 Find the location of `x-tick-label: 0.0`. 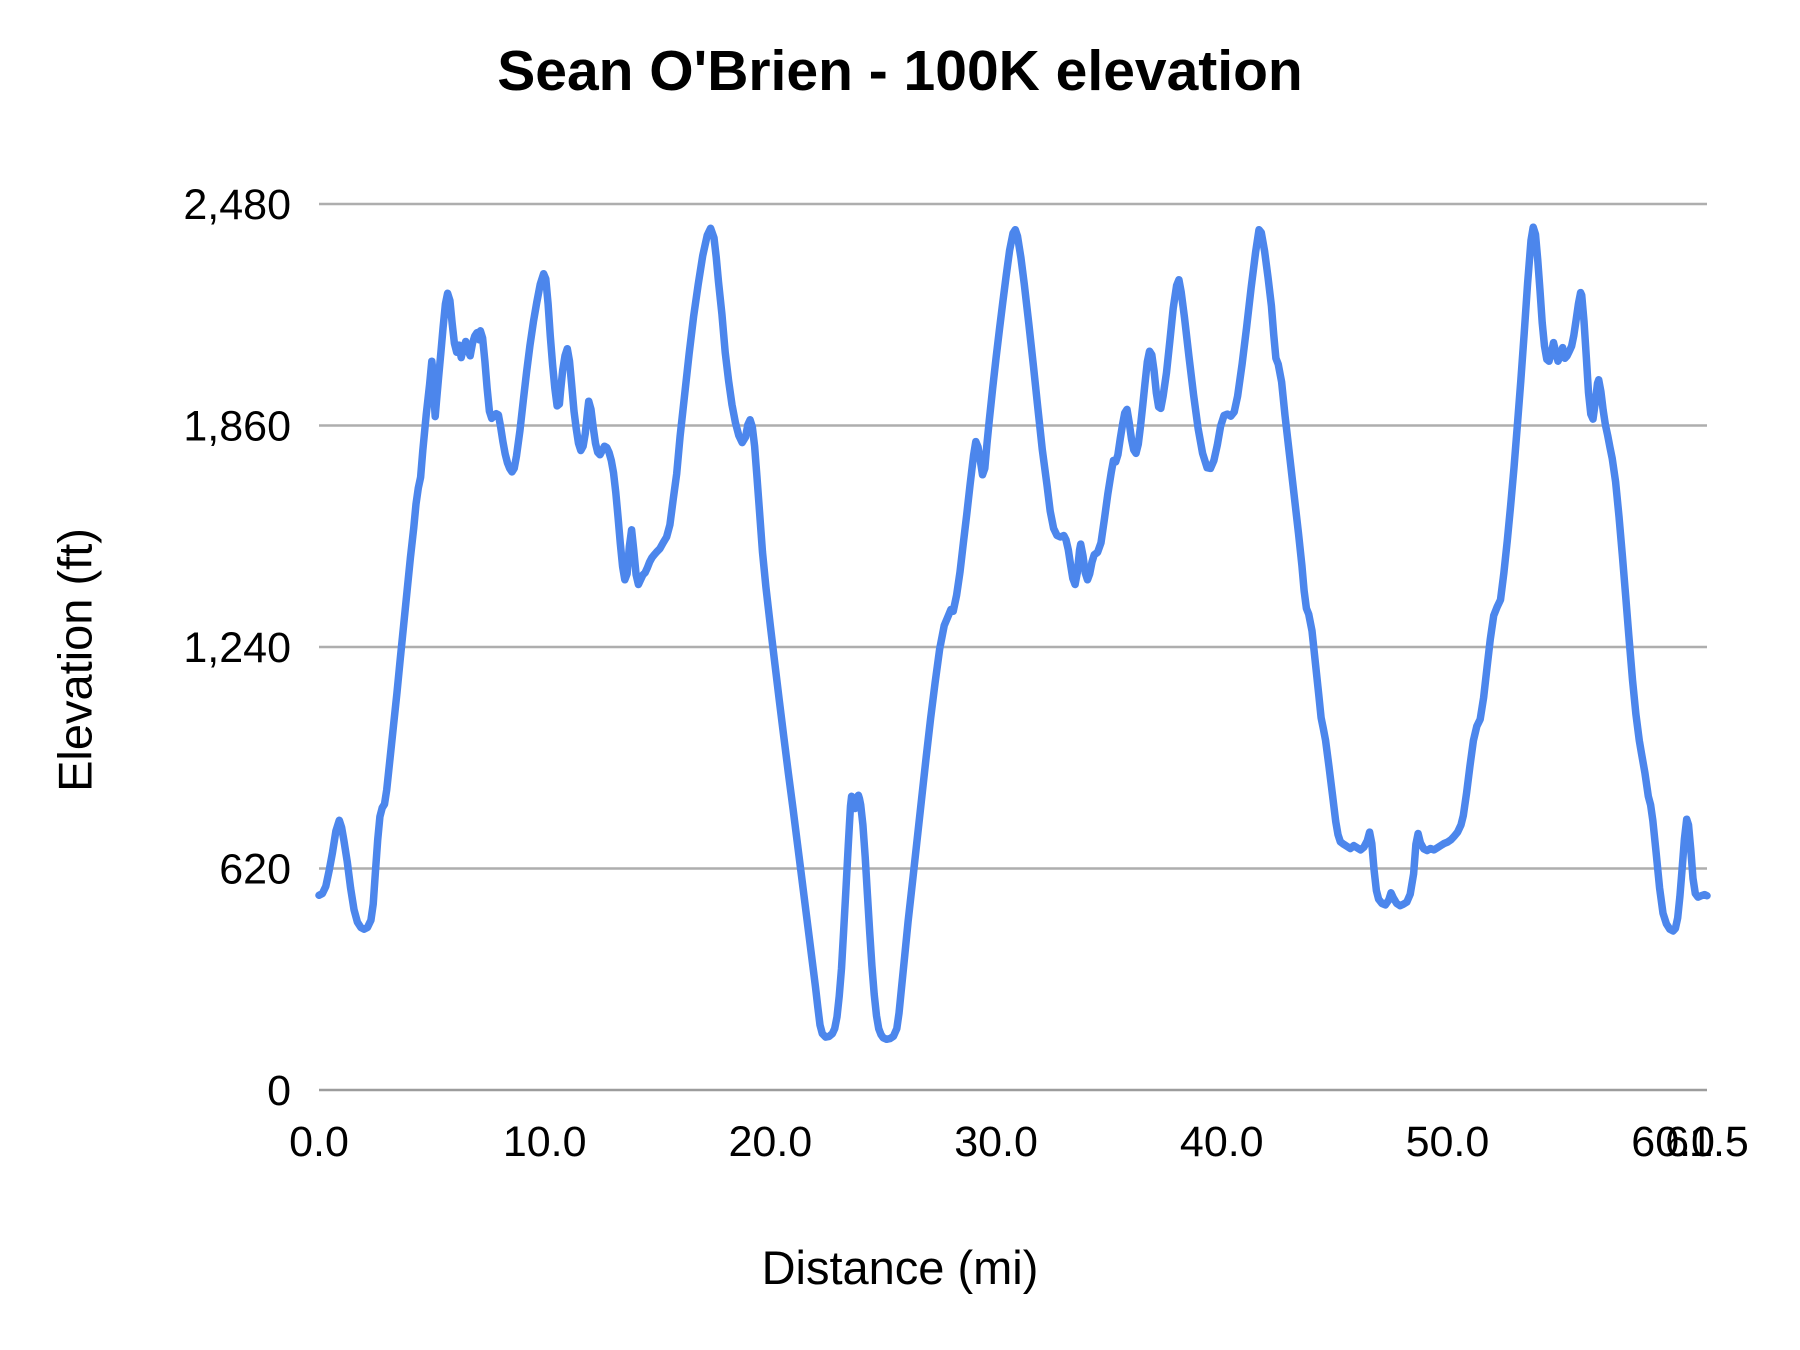

x-tick-label: 0.0 is located at coordinates (319, 1142).